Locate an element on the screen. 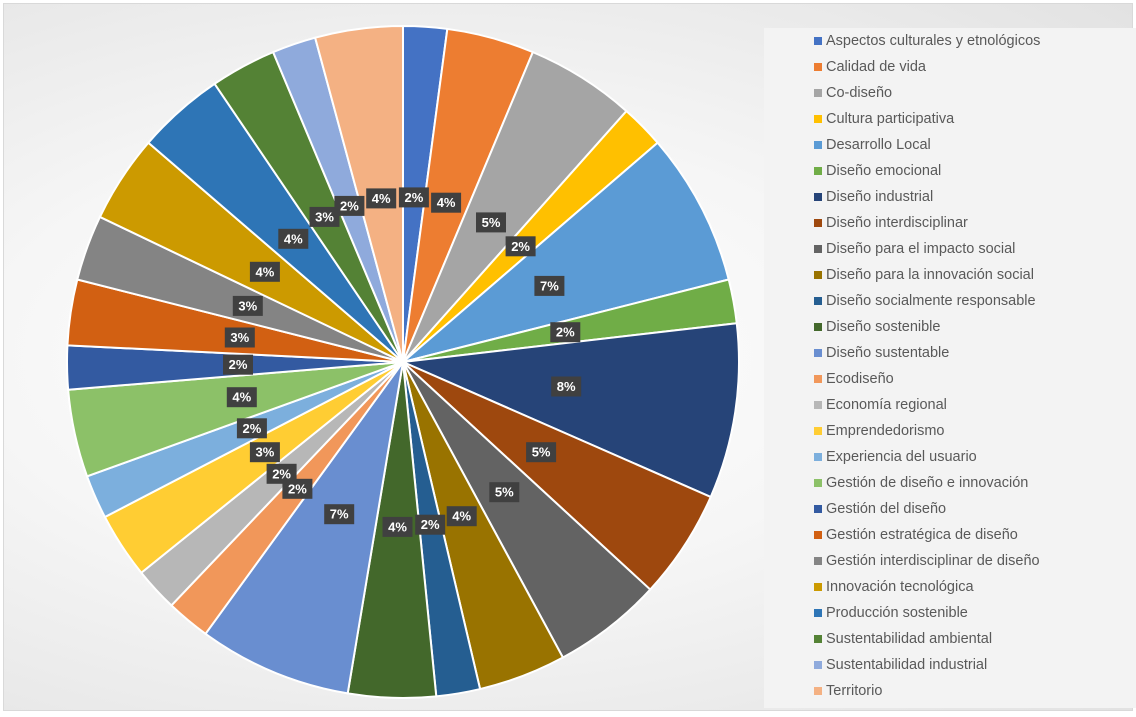 This screenshot has height=717, width=1136. legend-label: Ecodiseño is located at coordinates (860, 379).